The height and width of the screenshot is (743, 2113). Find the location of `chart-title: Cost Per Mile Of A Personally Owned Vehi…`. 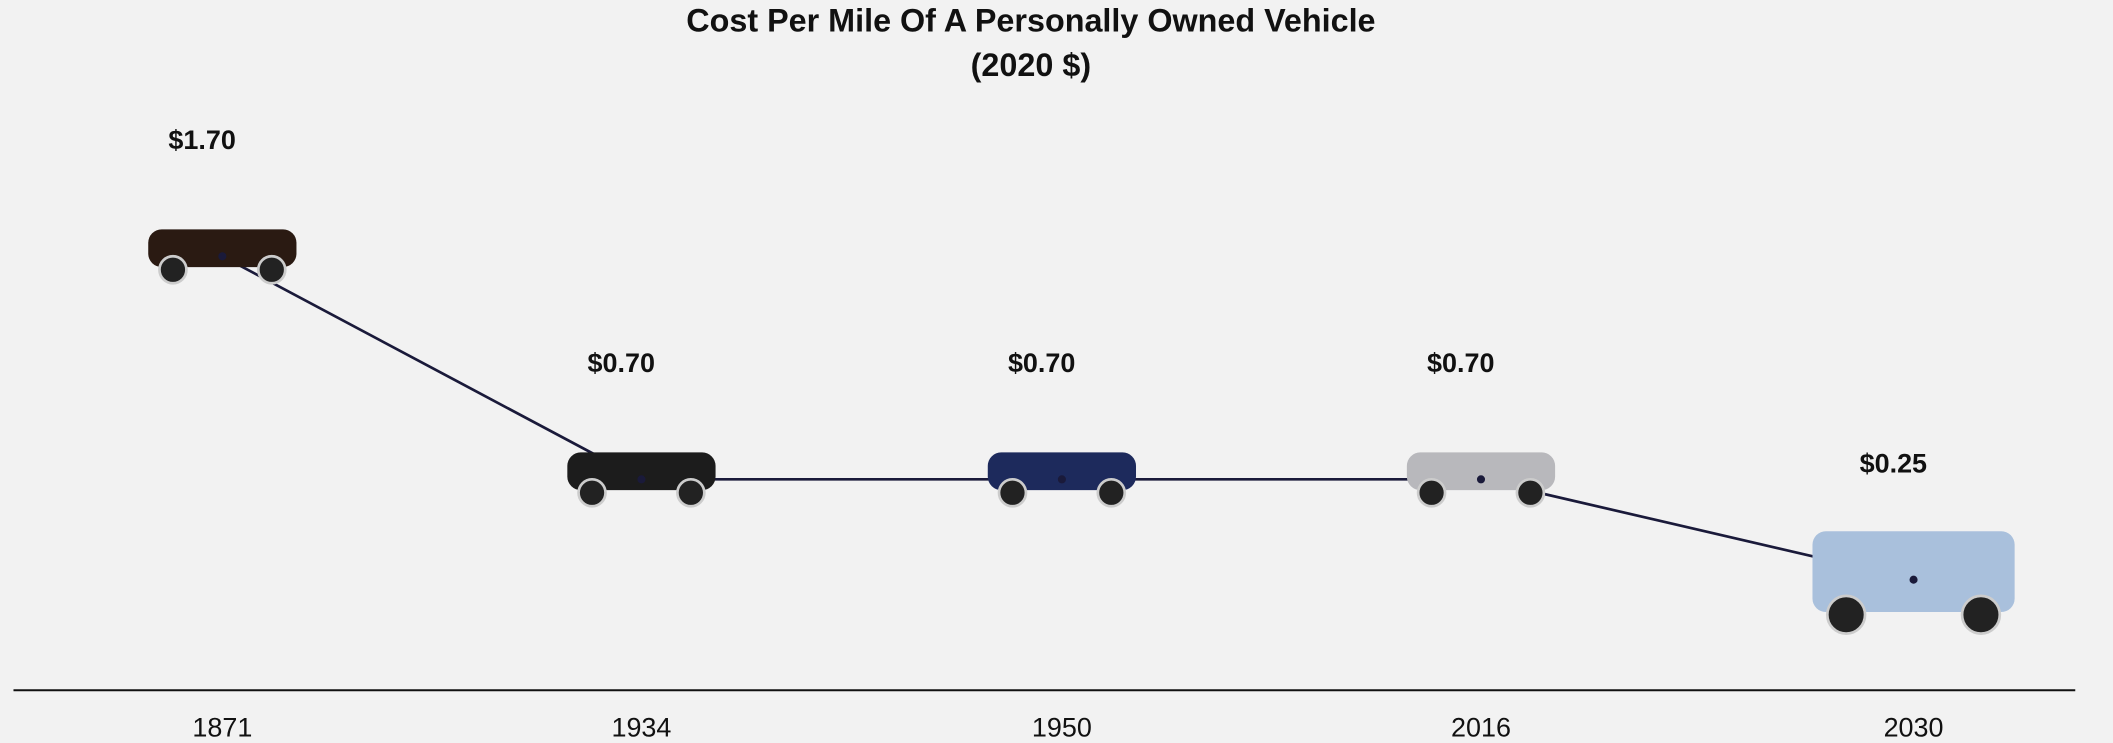

chart-title: Cost Per Mile Of A Personally Owned Vehi… is located at coordinates (1030, 21).